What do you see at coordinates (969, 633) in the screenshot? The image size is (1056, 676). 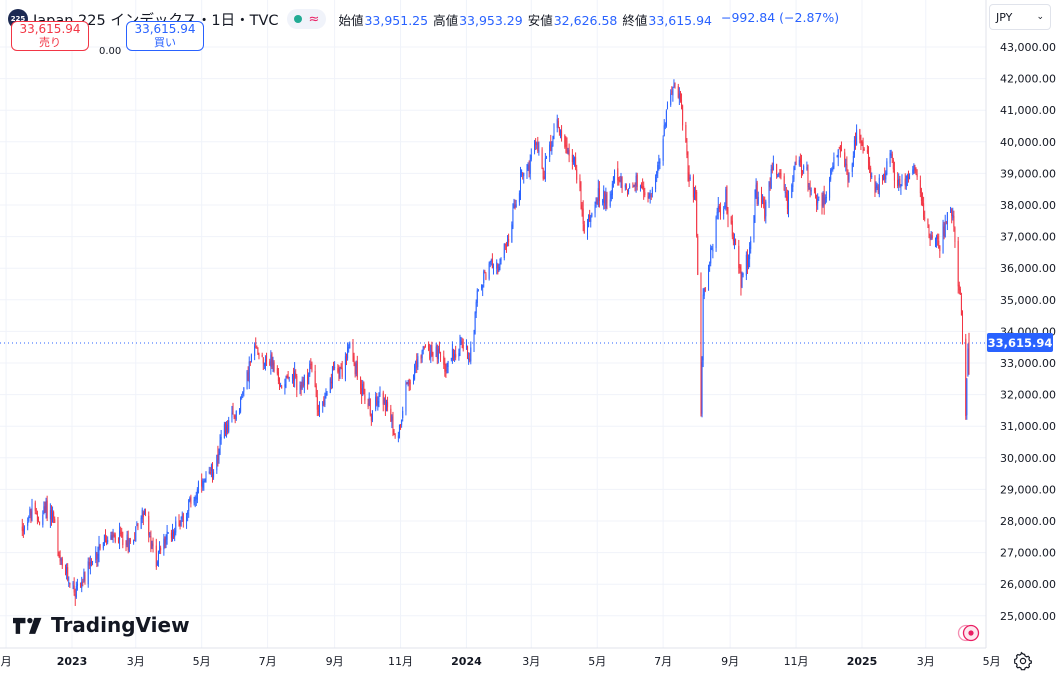 I see `record-icon` at bounding box center [969, 633].